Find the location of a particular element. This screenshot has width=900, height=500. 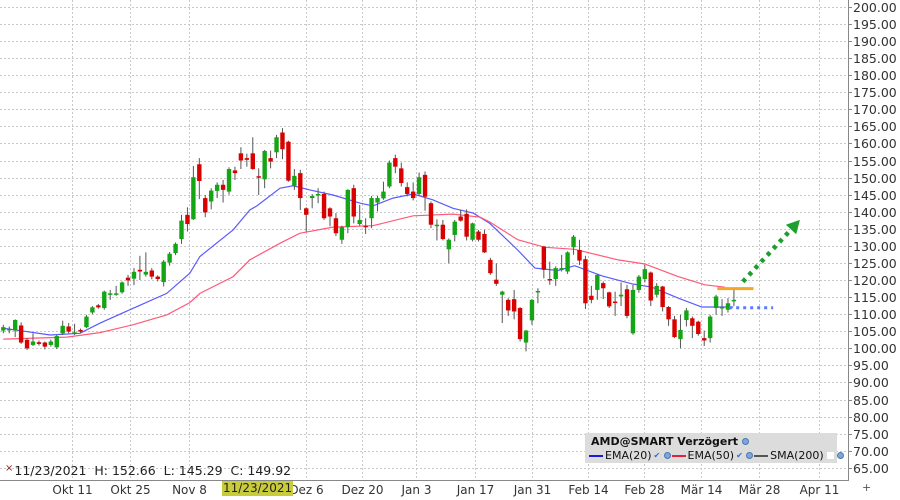

forecast-arrow-head-icon is located at coordinates (792, 227).